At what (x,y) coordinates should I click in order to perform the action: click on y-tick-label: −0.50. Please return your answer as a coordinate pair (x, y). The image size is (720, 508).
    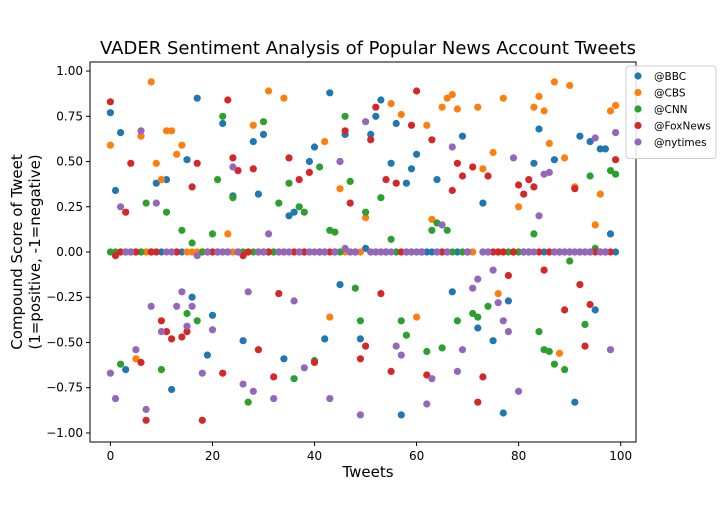
    Looking at the image, I should click on (64, 342).